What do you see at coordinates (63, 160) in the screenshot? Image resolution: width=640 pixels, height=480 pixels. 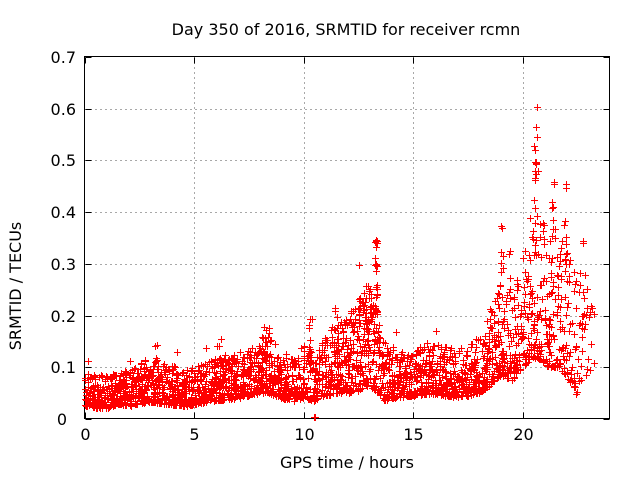 I see `y-tick-label: 0.5` at bounding box center [63, 160].